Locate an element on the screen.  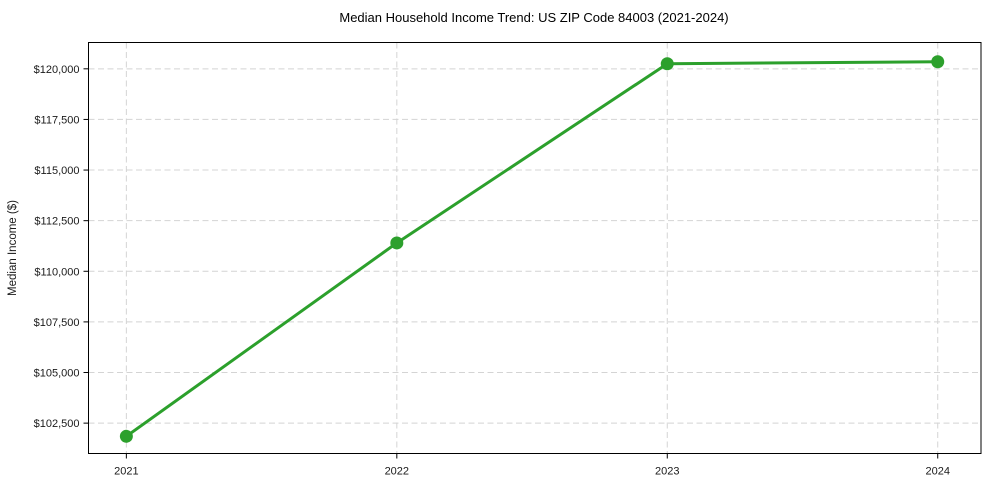
x-tick-label: 2021 is located at coordinates (126, 472).